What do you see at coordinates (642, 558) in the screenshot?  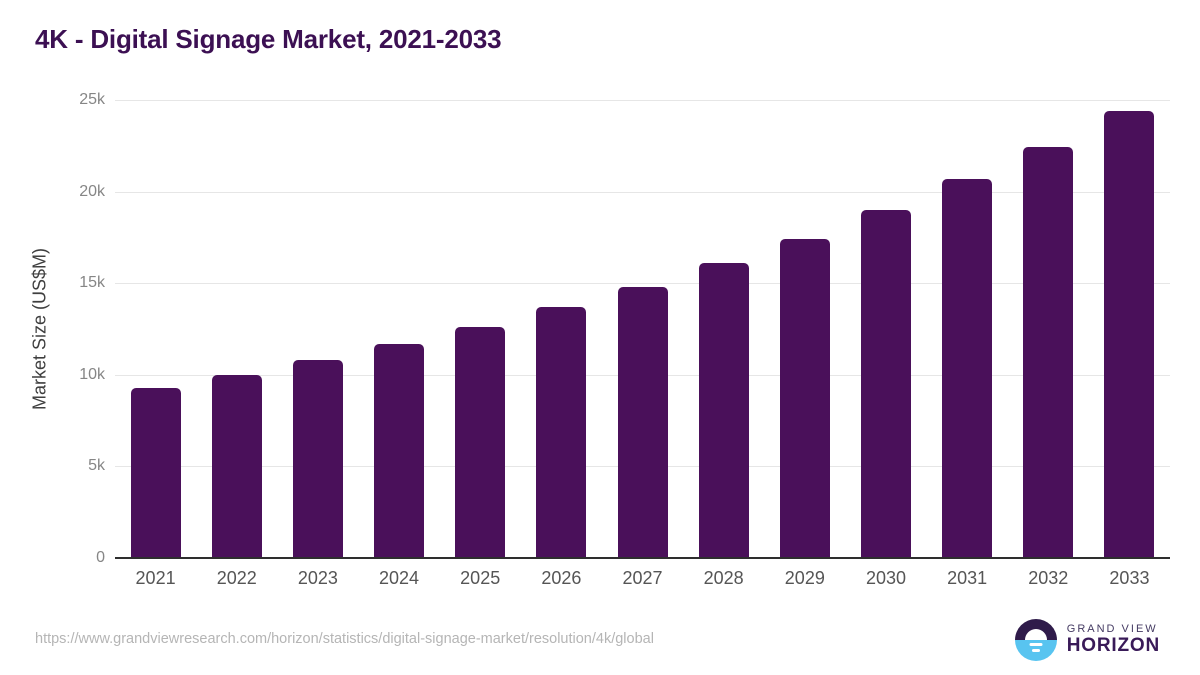 I see `x-axis-line` at bounding box center [642, 558].